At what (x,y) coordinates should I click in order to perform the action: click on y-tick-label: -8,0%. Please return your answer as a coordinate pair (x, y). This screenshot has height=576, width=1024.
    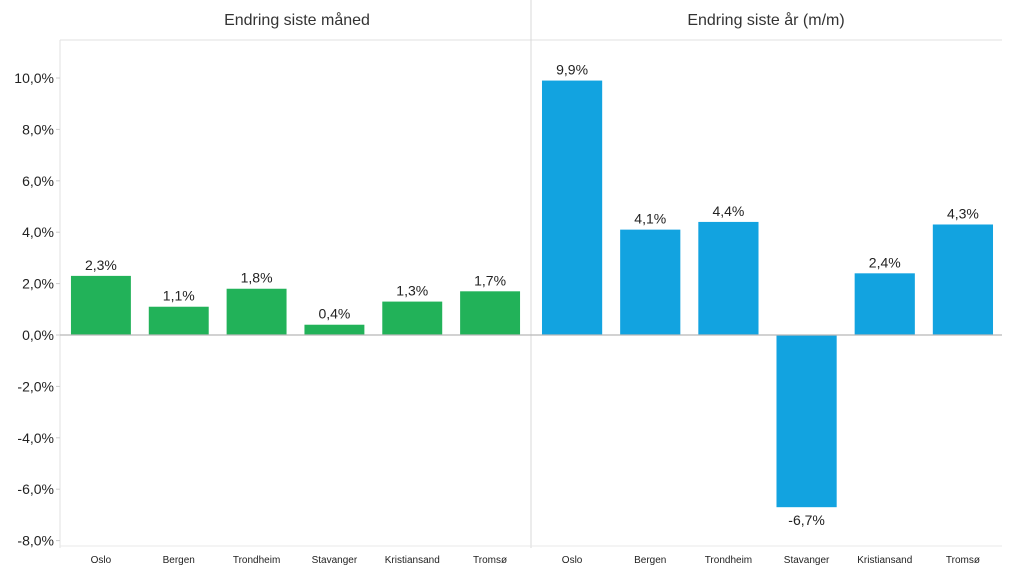
    Looking at the image, I should click on (35, 541).